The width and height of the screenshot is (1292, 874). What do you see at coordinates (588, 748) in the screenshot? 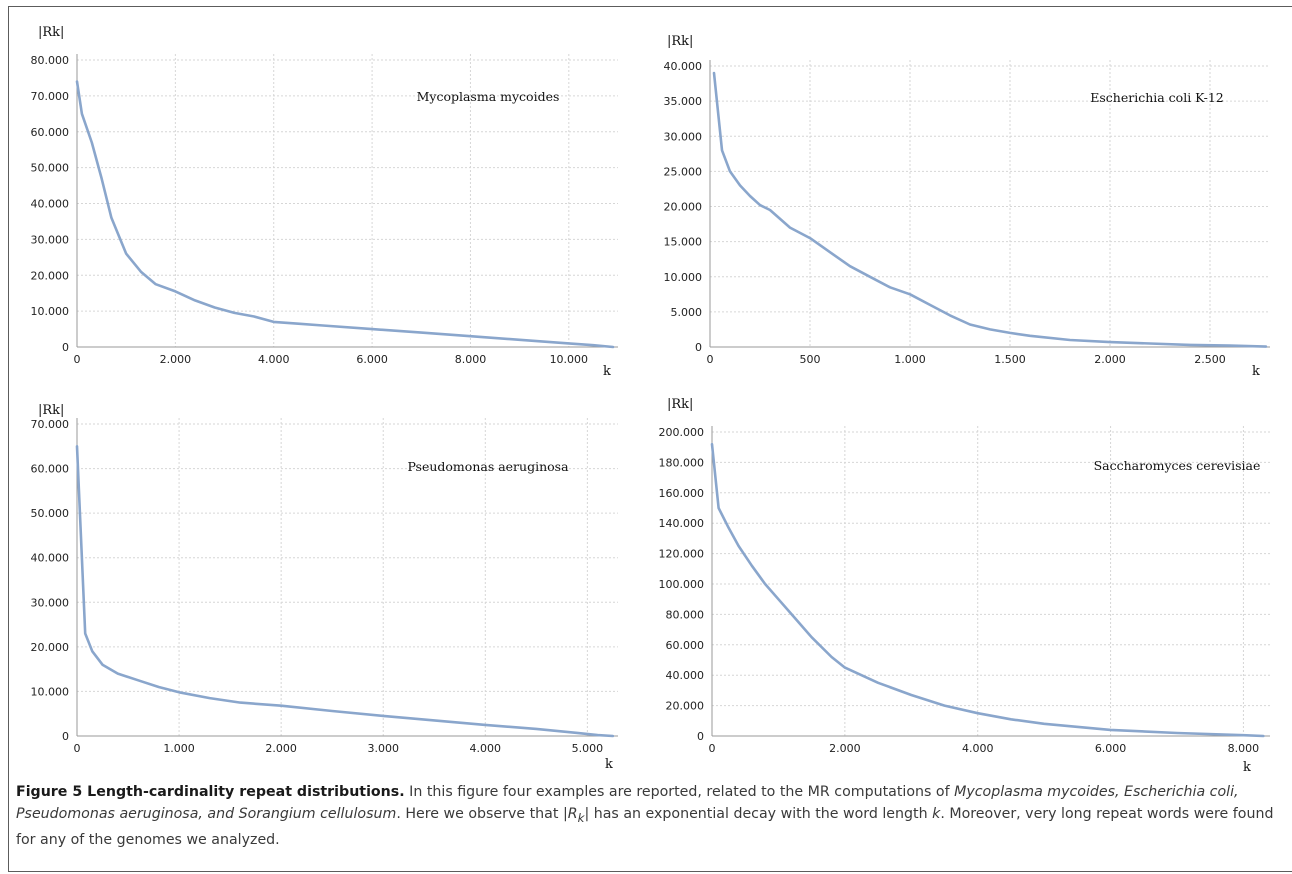
I see `x-tick-label: 5.000` at bounding box center [588, 748].